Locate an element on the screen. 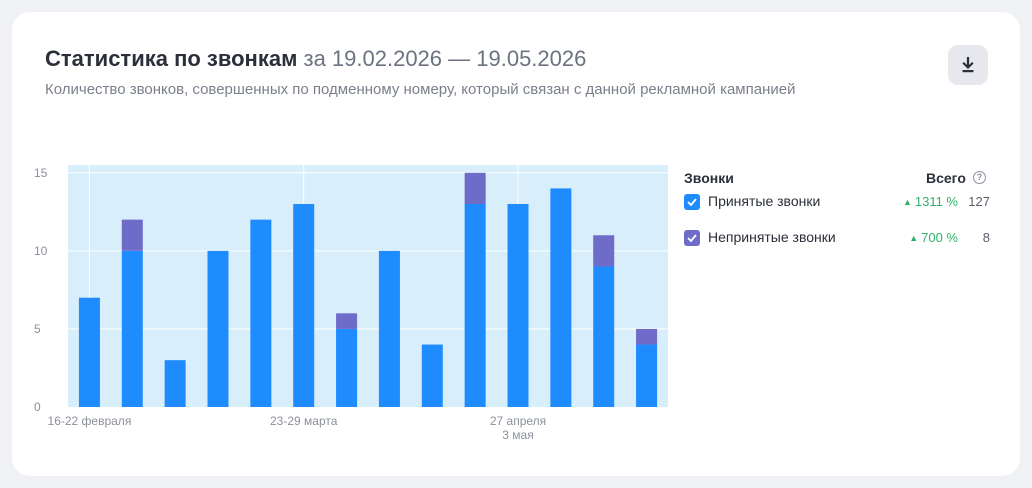  x-tick-label: 16-22 февраля is located at coordinates (90, 421).